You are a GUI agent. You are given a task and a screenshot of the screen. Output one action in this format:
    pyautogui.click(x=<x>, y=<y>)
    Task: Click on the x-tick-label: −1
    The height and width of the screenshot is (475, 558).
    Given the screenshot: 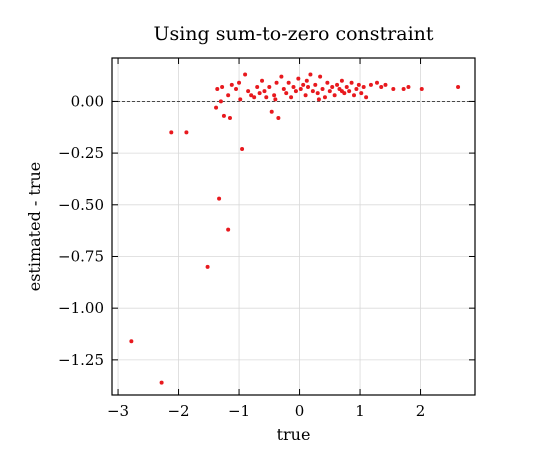 What is the action you would take?
    pyautogui.click(x=239, y=411)
    